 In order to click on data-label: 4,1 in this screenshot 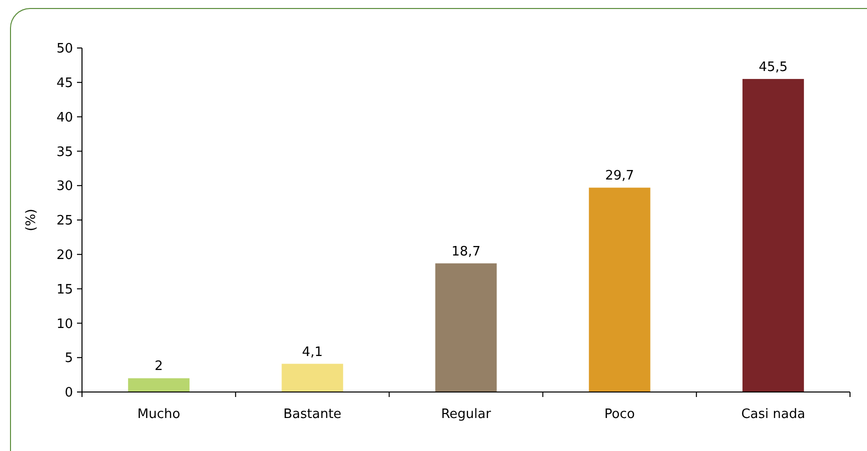, I will do `click(312, 352)`.